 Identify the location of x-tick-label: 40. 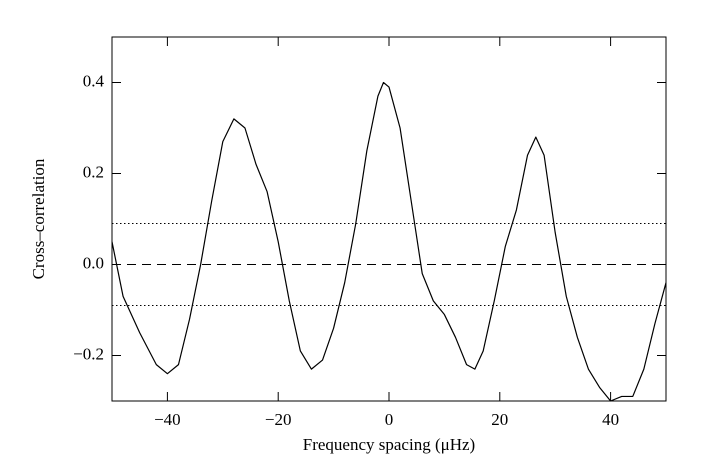
(610, 419).